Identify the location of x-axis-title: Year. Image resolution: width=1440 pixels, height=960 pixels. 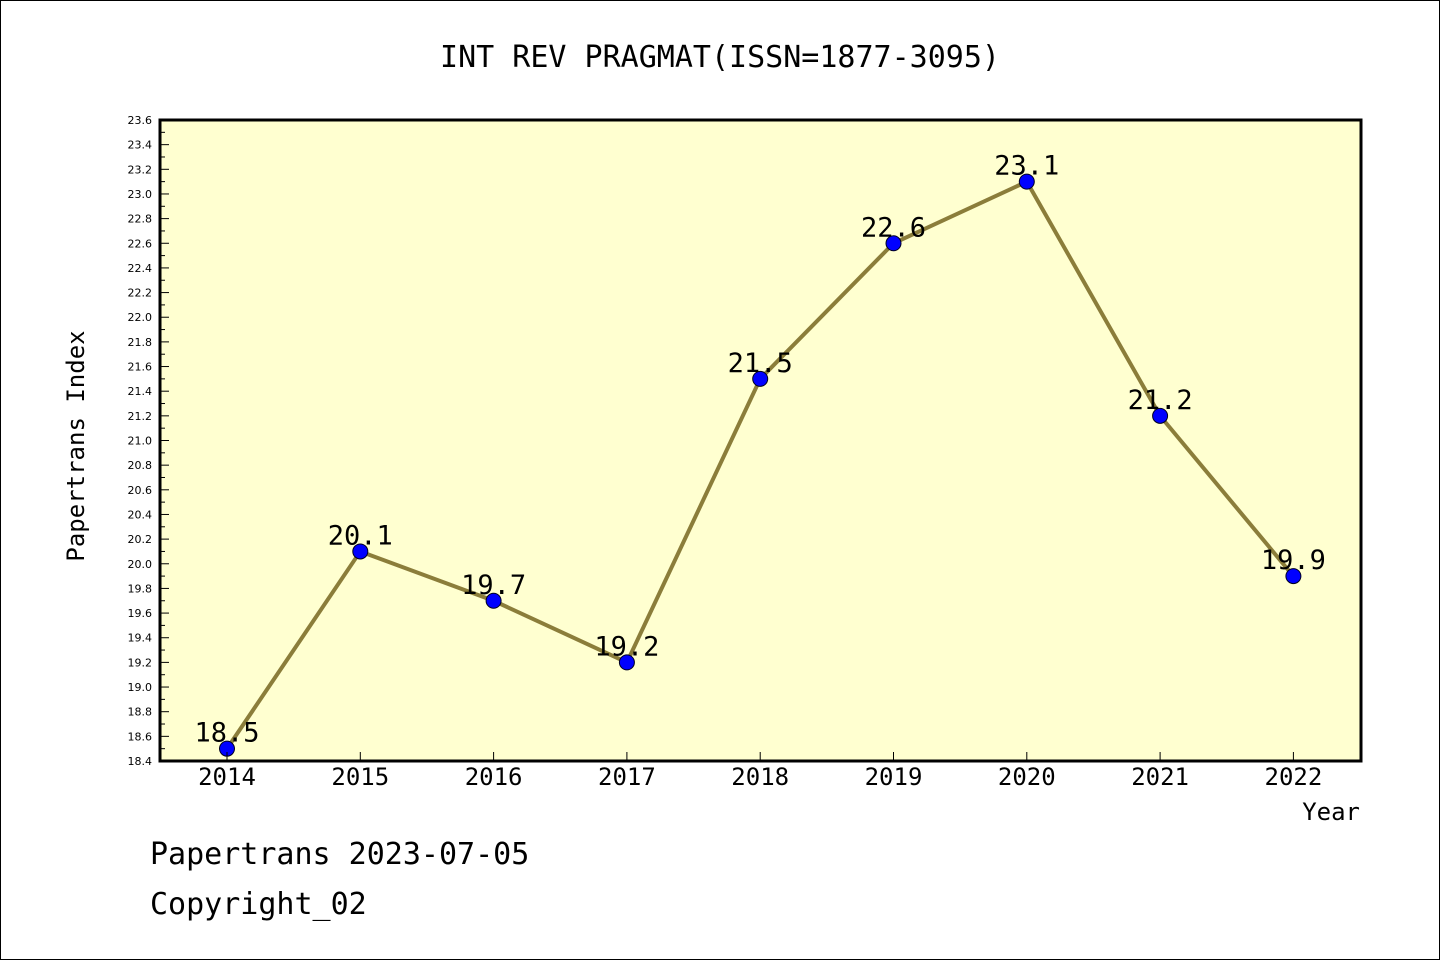
(1331, 812).